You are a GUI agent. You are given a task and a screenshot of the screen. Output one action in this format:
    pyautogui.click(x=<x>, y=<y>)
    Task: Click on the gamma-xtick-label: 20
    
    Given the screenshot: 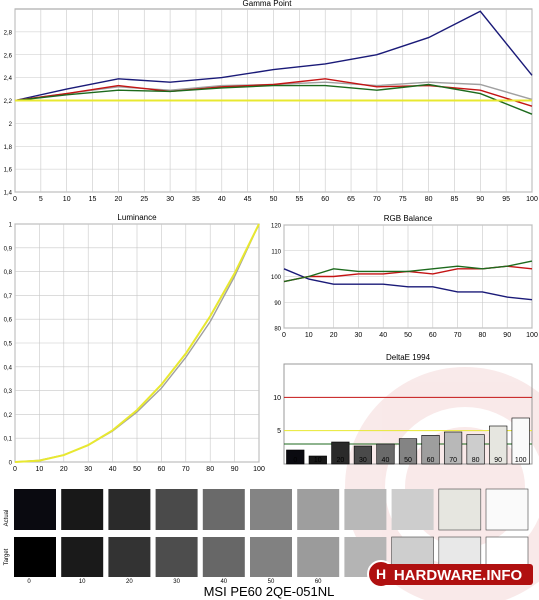 What is the action you would take?
    pyautogui.click(x=119, y=199)
    